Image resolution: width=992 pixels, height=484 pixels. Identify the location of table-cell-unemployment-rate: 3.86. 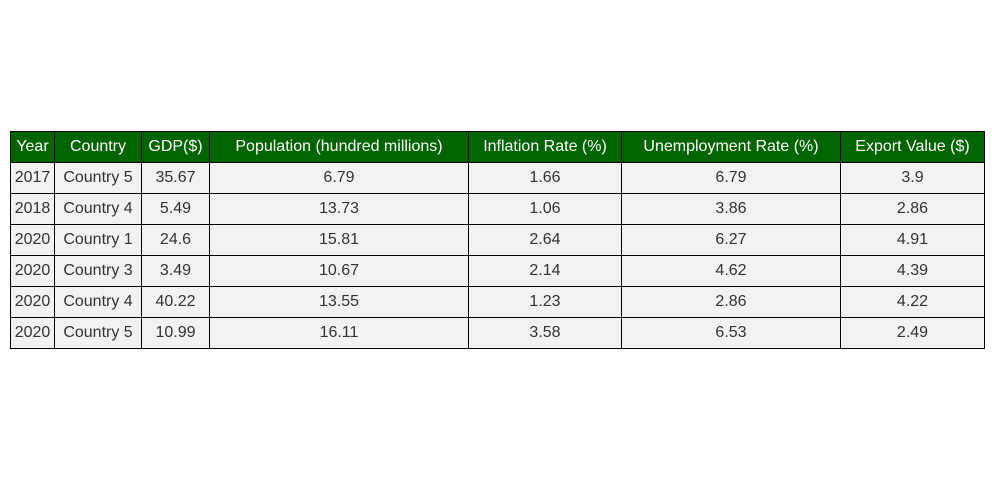
(731, 209).